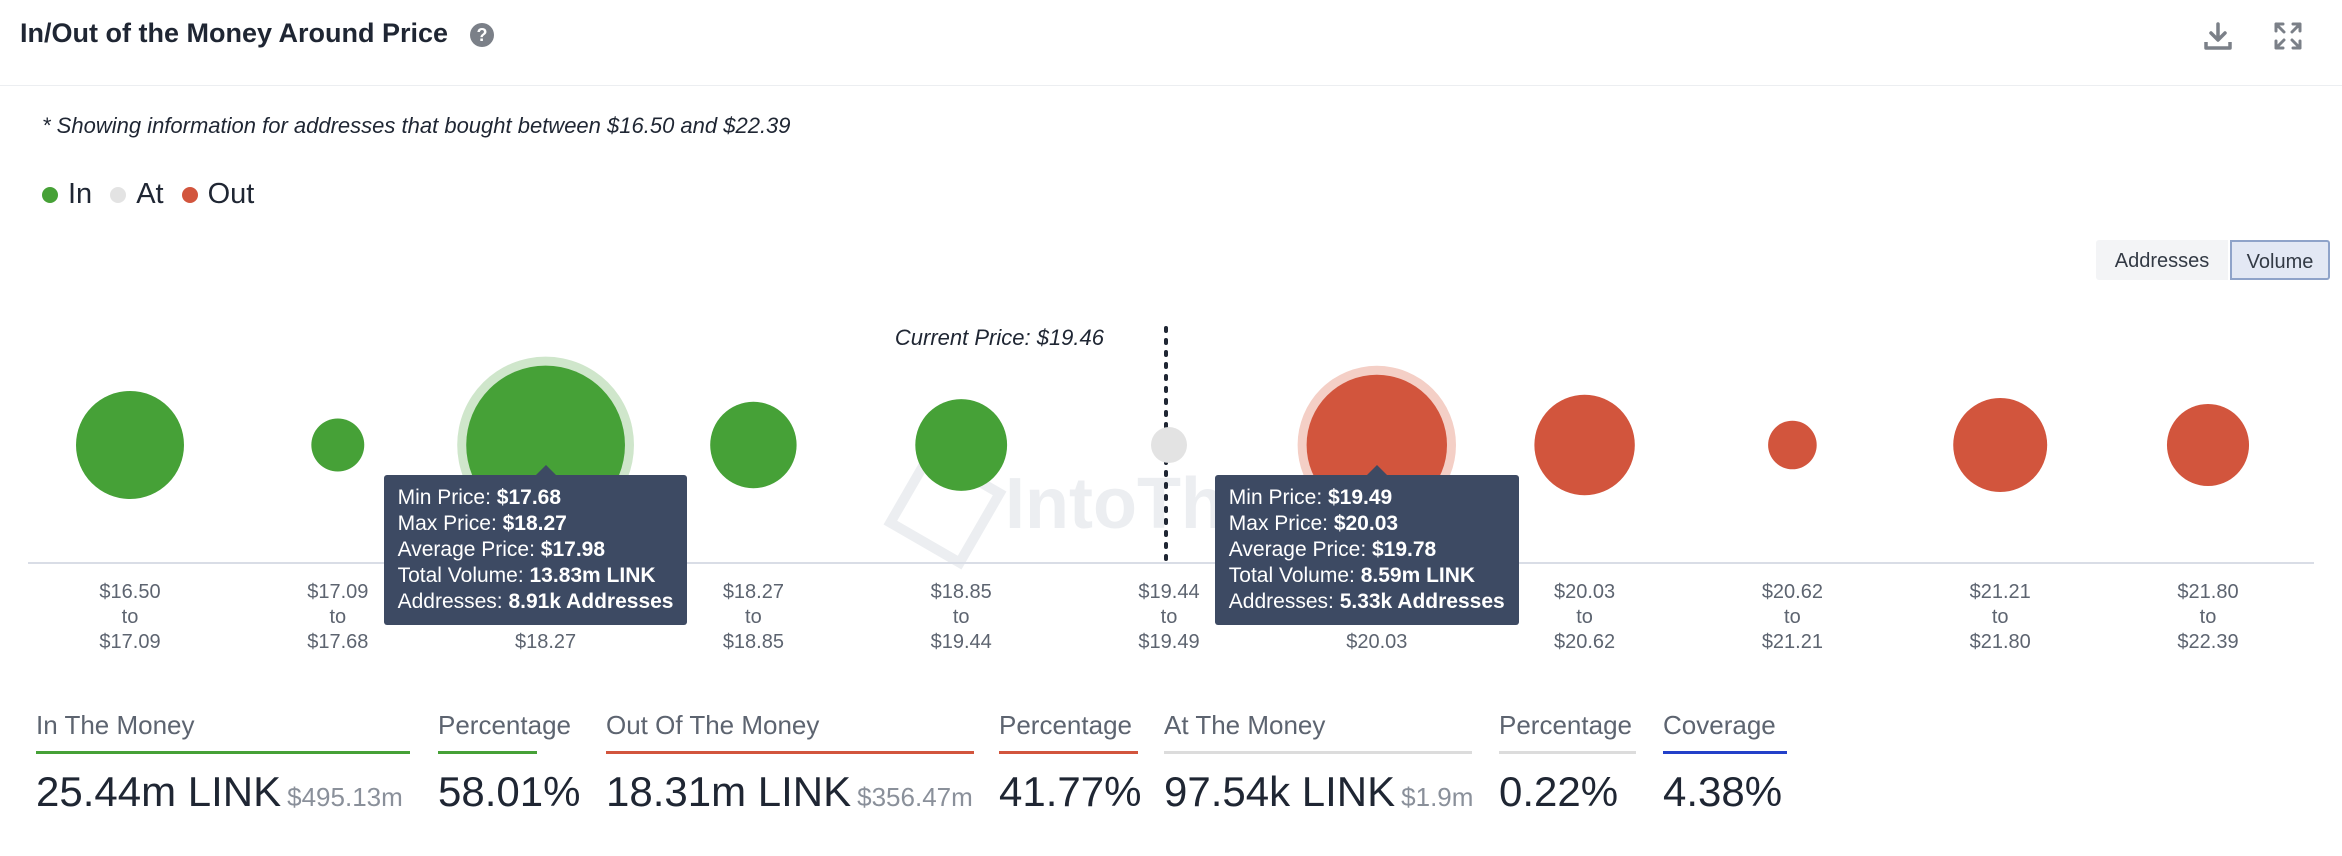 Image resolution: width=2342 pixels, height=856 pixels. I want to click on tooltip-value: $18.27, so click(534, 523).